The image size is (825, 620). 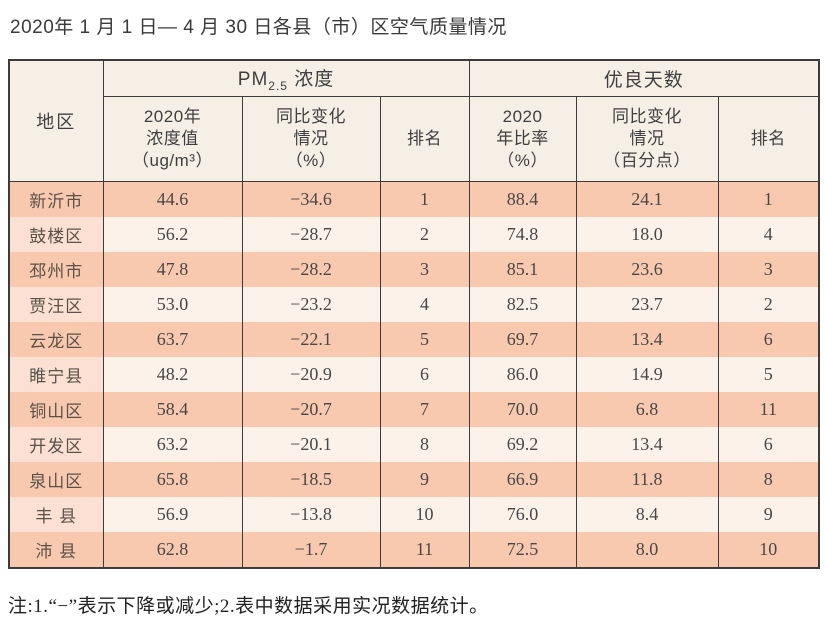 What do you see at coordinates (424, 339) in the screenshot?
I see `cell-pm-rank: 5` at bounding box center [424, 339].